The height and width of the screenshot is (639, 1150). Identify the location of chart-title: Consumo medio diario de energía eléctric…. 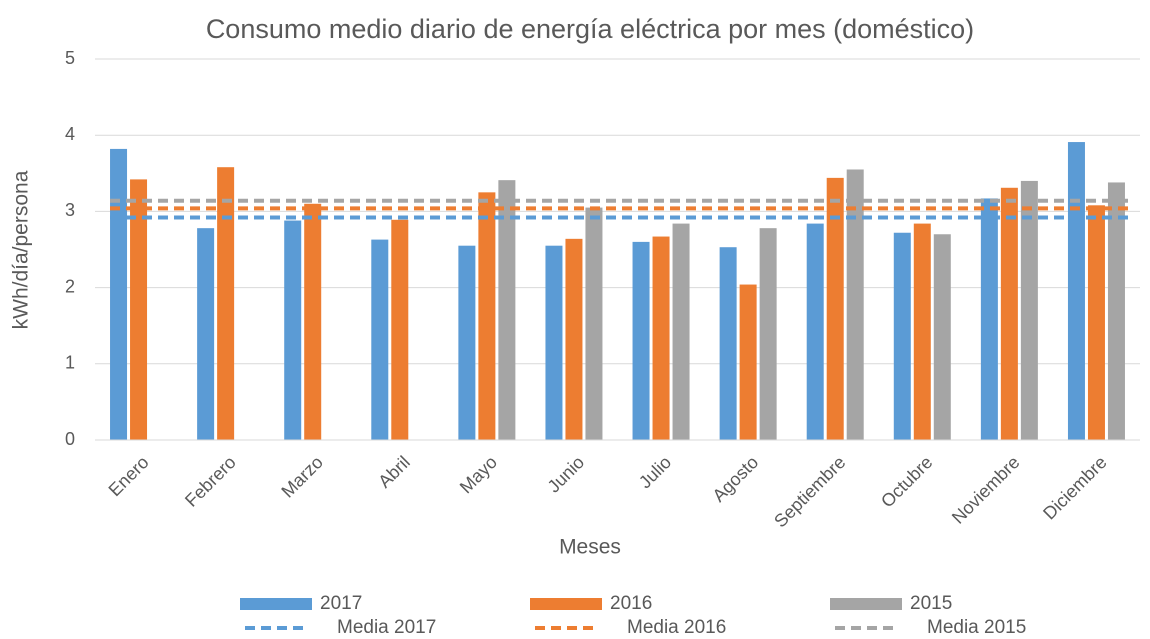
(590, 29).